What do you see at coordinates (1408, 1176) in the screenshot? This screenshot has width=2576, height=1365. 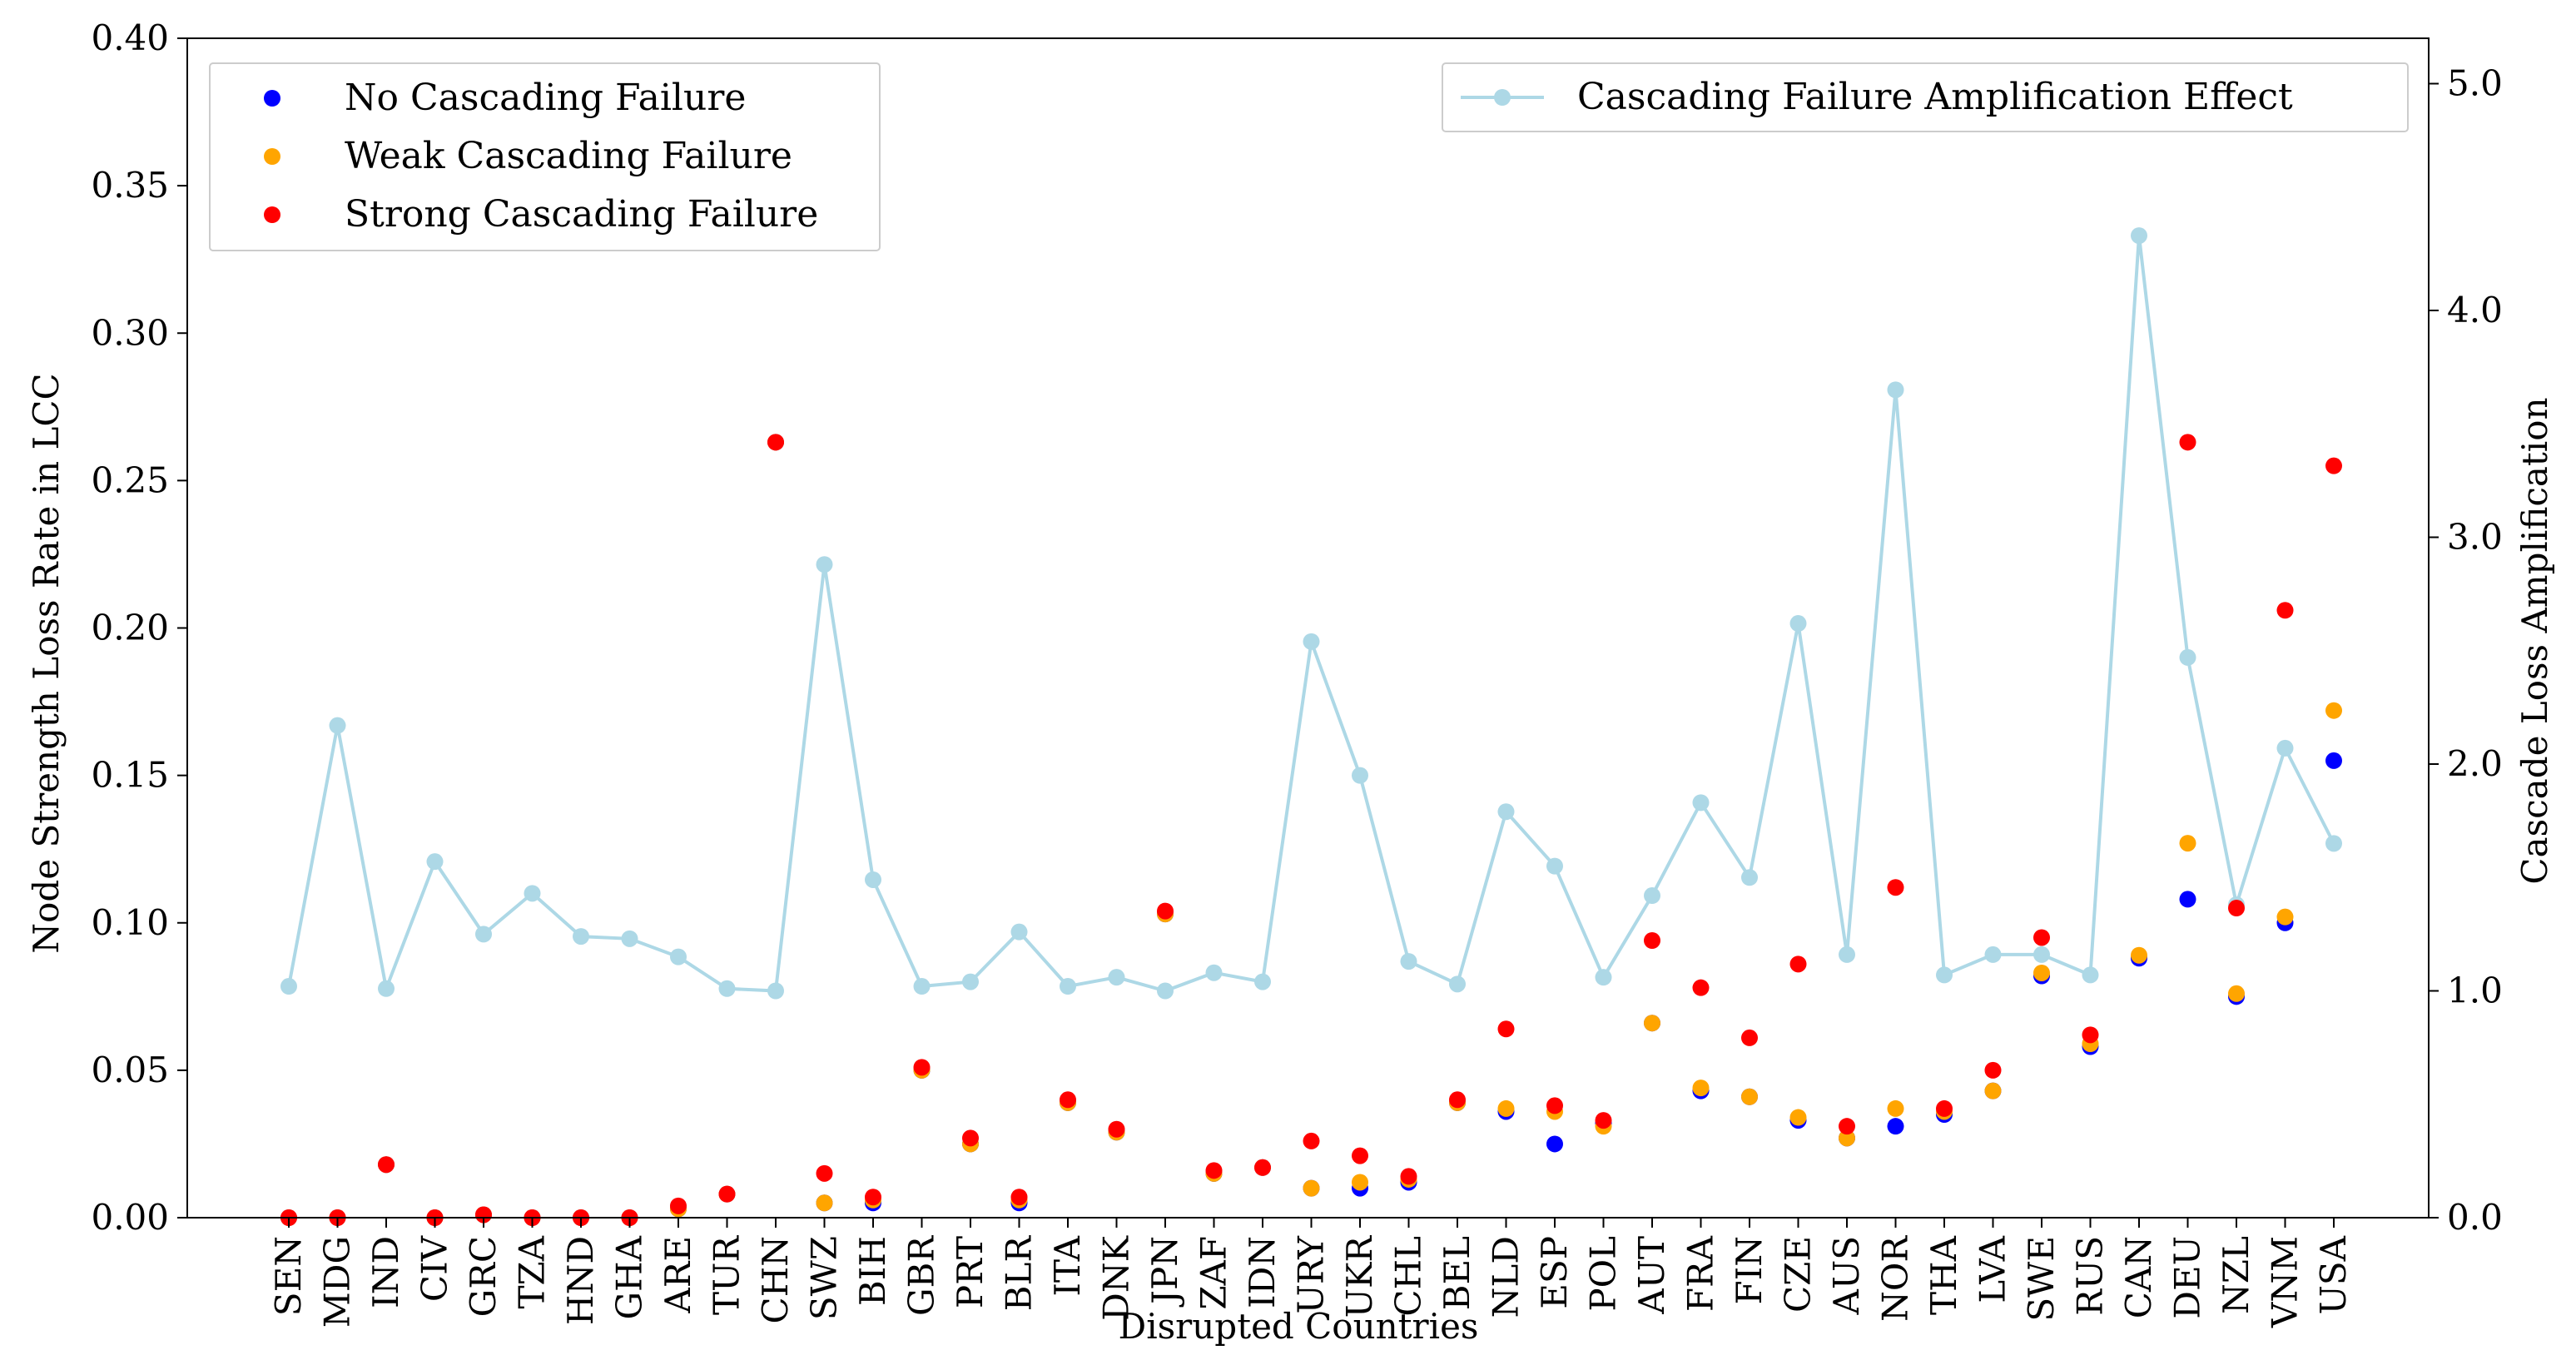 I see `point-strong-cascading-failure-chl` at bounding box center [1408, 1176].